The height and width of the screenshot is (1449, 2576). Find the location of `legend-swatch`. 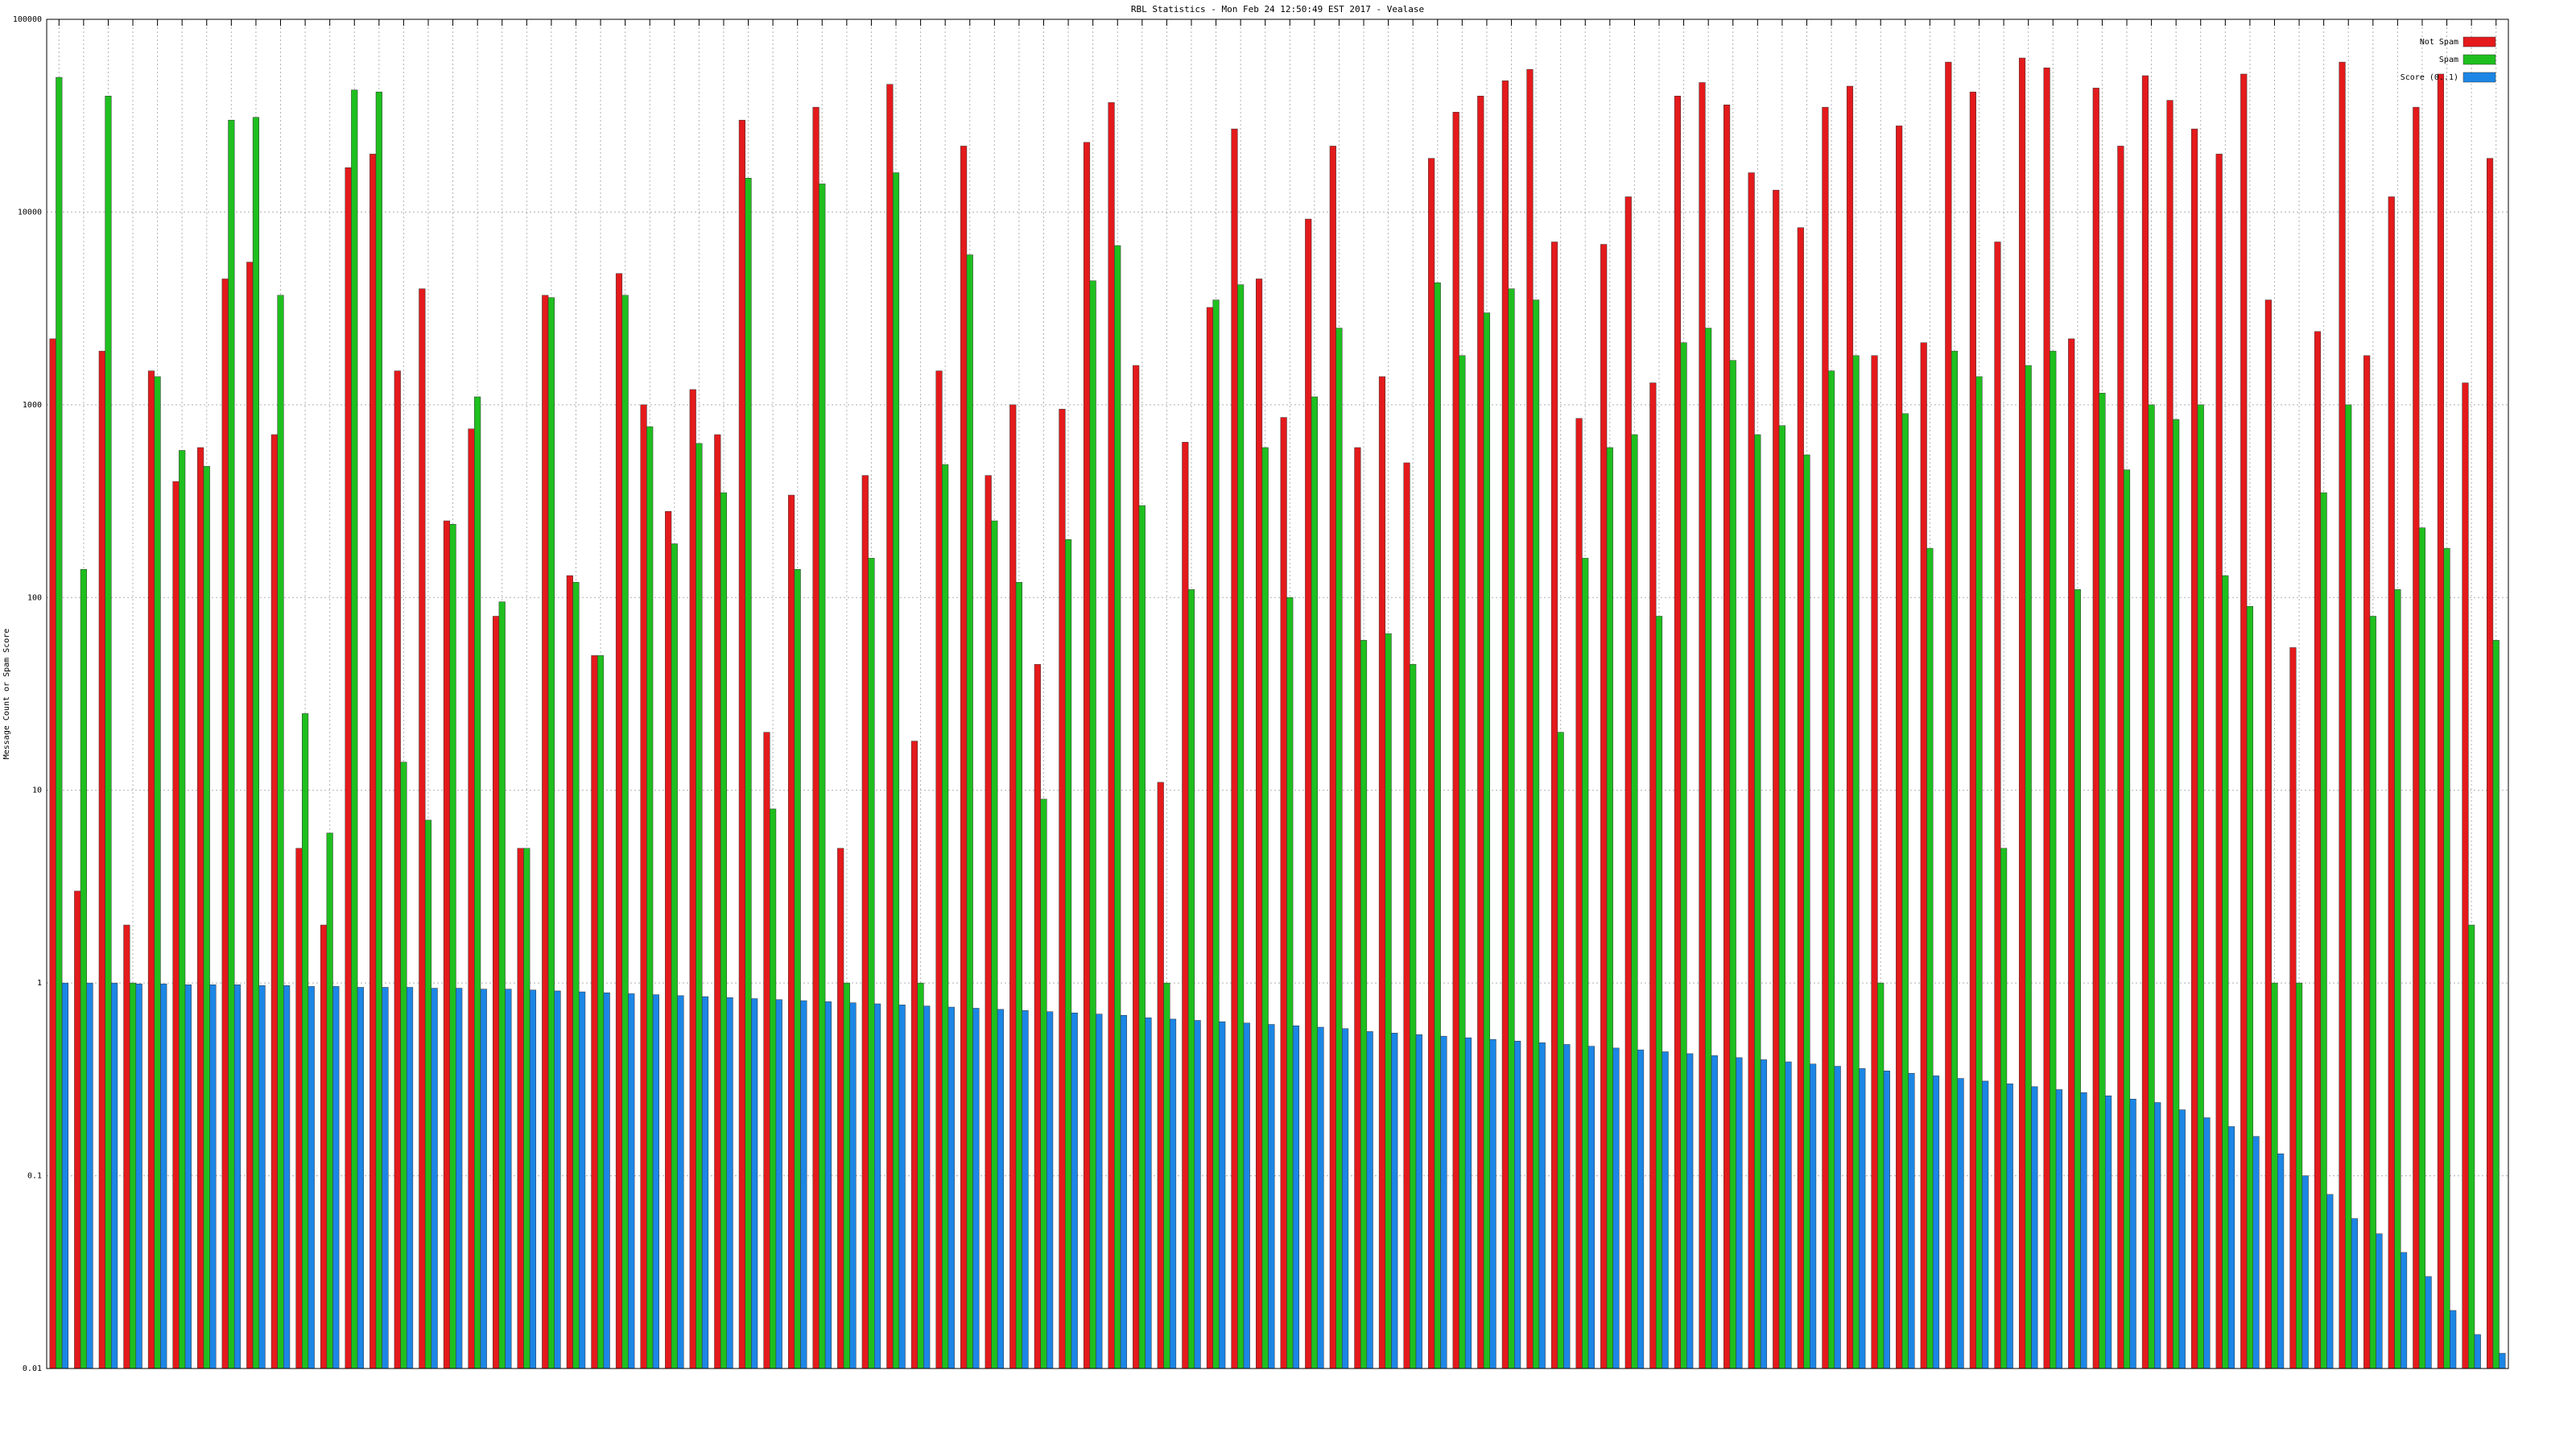

legend-swatch is located at coordinates (2479, 77).